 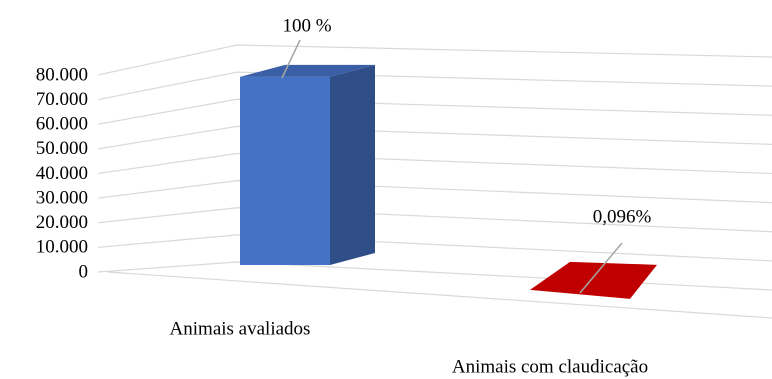 I want to click on x-tick-label: Animais com claudicação, so click(x=550, y=366).